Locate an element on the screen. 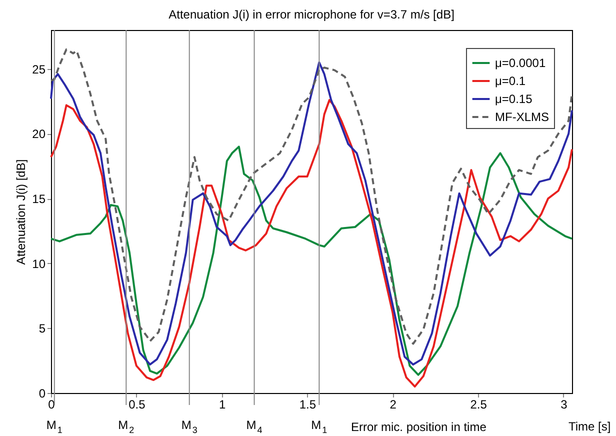  legend-label: MF-XLMS is located at coordinates (522, 117).